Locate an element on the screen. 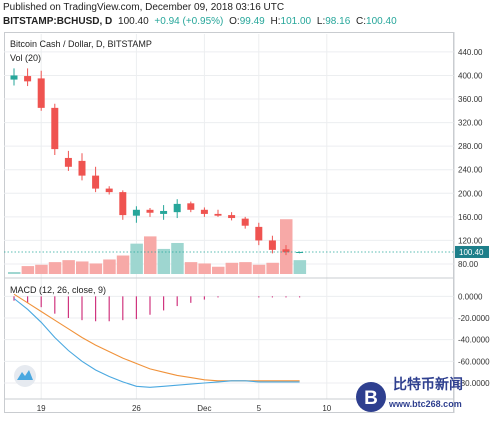 The width and height of the screenshot is (499, 421). price-tick-label: 120.00 is located at coordinates (470, 240).